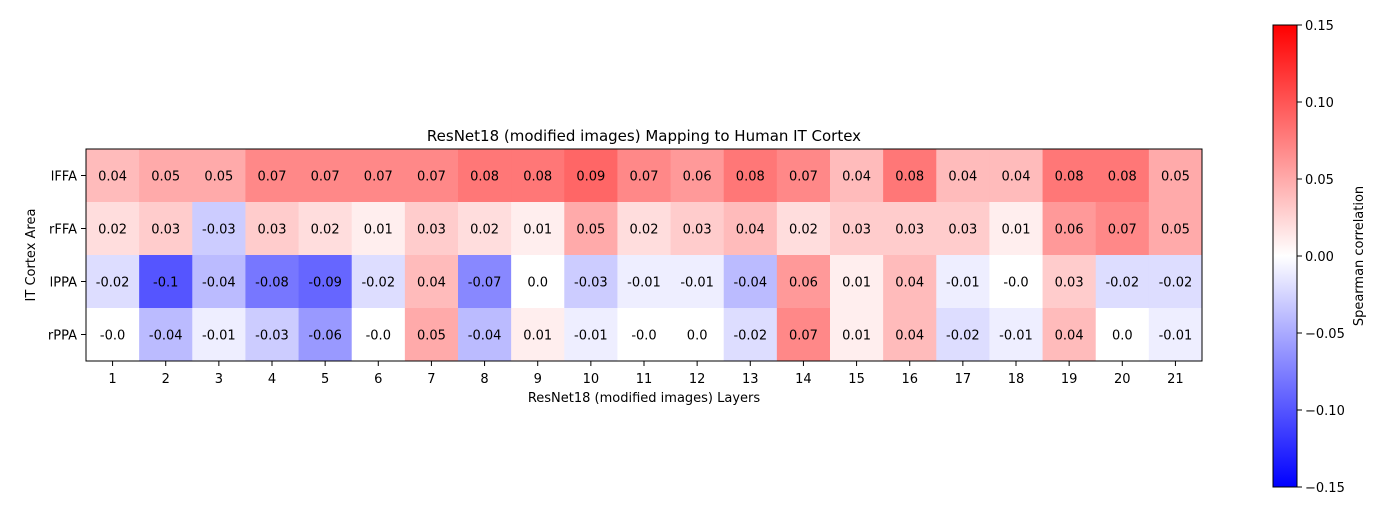 This screenshot has width=1400, height=528. I want to click on x-tick-label: 16, so click(909, 379).